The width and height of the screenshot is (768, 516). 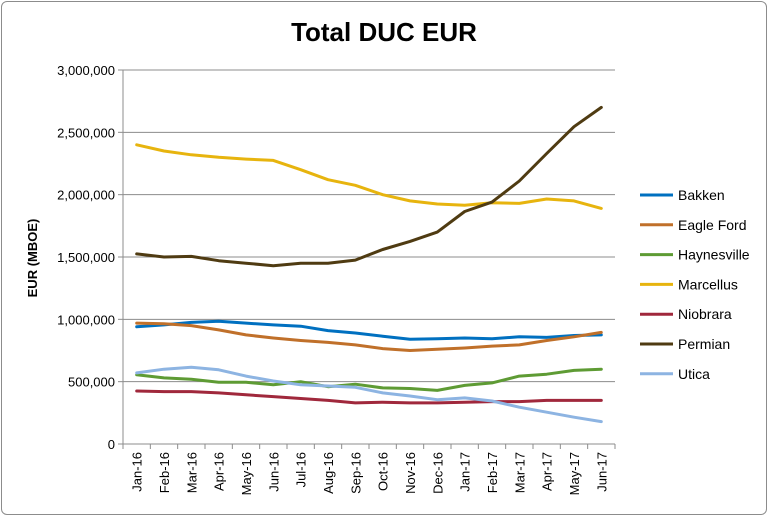 I want to click on x-tick-label: Apr-17, so click(x=547, y=471).